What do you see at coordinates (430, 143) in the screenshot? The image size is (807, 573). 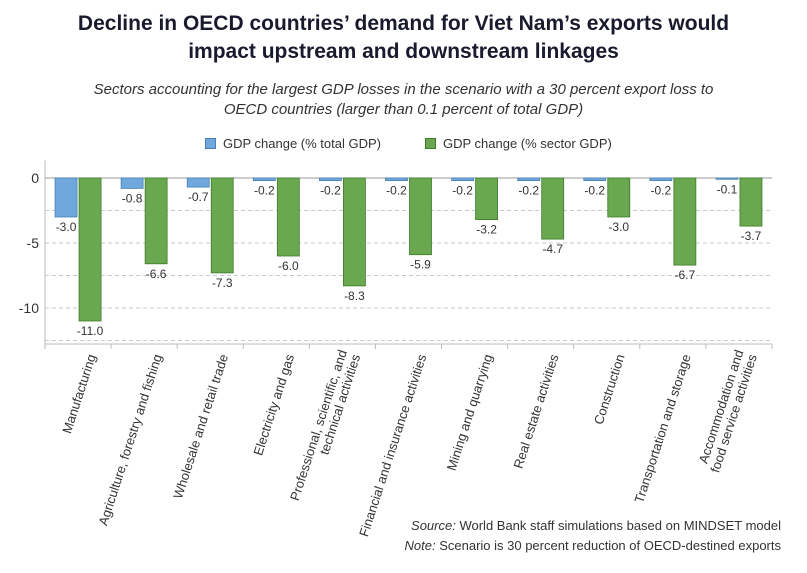 I see `legend-swatch-sector` at bounding box center [430, 143].